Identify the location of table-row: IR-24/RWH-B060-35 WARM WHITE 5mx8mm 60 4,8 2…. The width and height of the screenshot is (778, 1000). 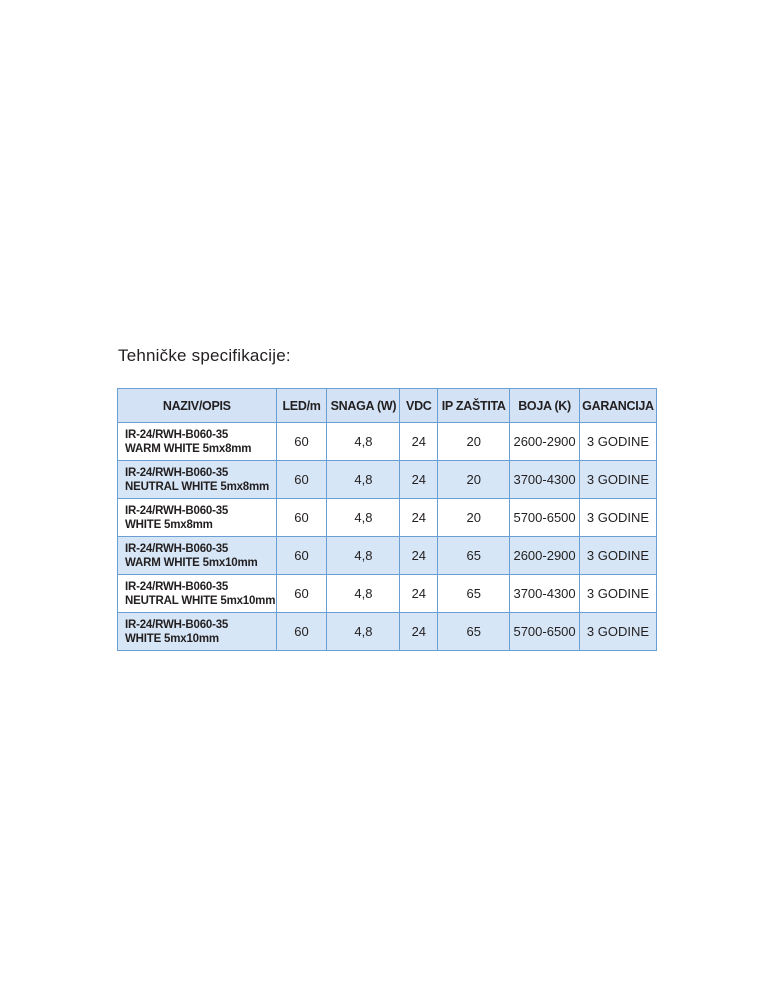
(387, 441).